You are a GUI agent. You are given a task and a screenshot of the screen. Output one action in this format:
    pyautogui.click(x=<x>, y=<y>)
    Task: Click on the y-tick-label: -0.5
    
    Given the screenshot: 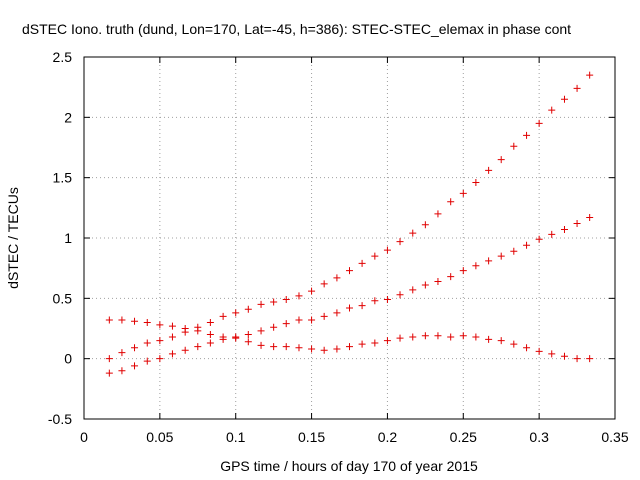 What is the action you would take?
    pyautogui.click(x=60, y=419)
    